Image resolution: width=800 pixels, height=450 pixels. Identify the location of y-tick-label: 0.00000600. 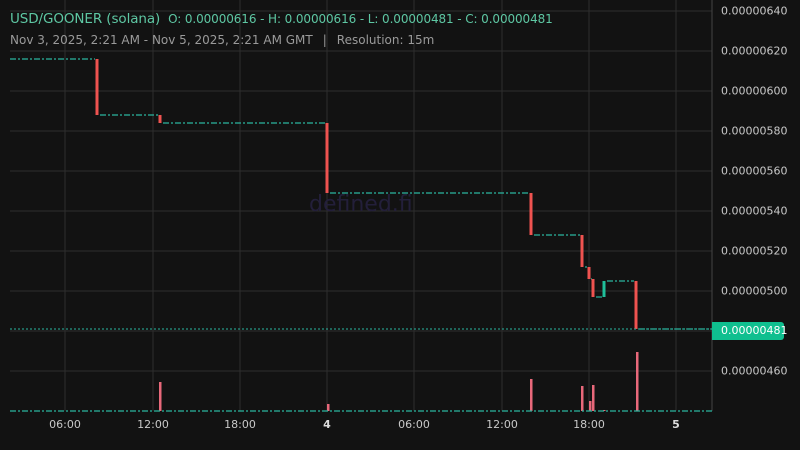
(754, 91).